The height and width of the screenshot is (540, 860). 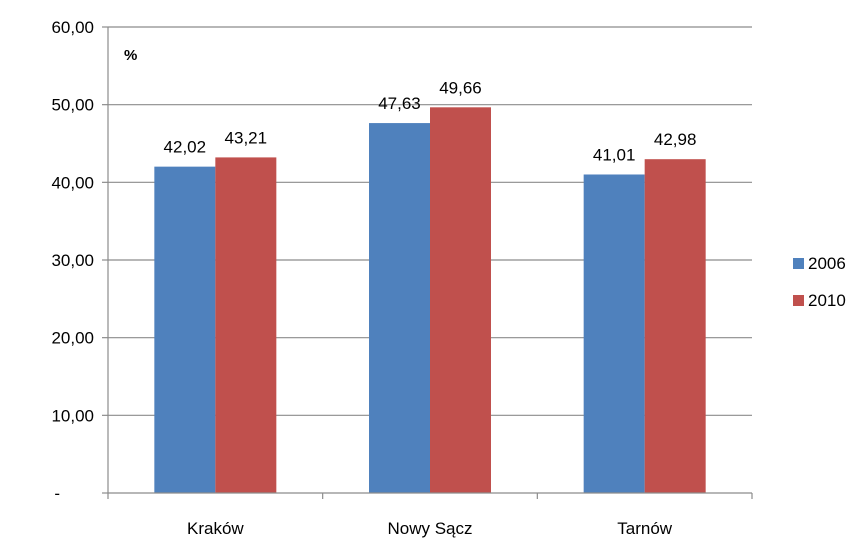 I want to click on y-tick-label: 40,00, so click(x=72, y=182).